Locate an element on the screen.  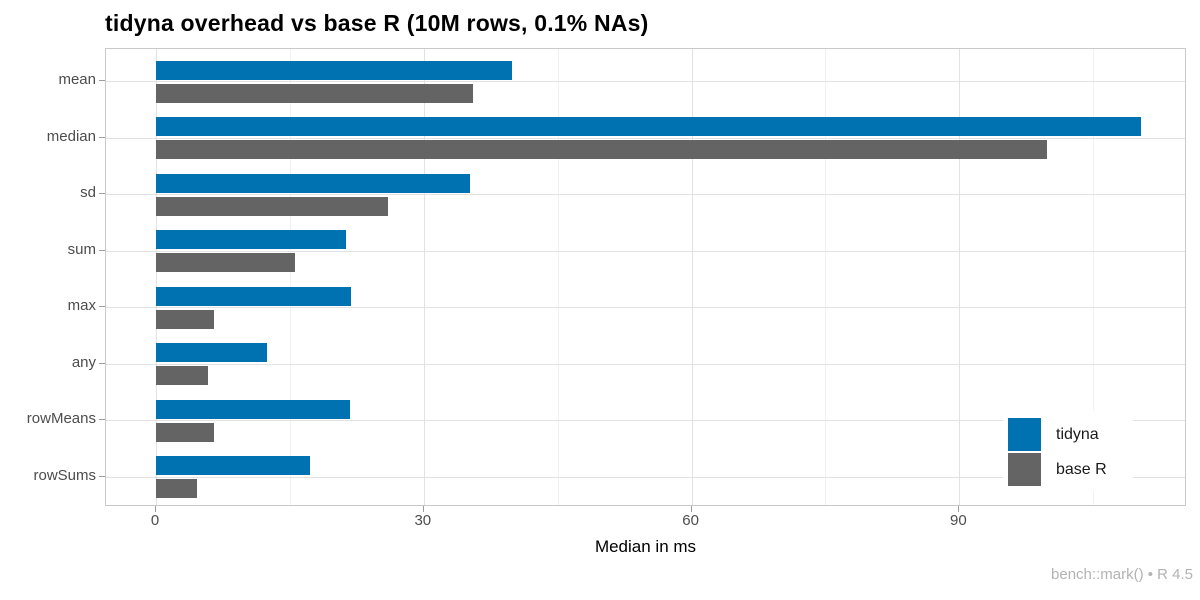
legend-label: tidyna is located at coordinates (1077, 434).